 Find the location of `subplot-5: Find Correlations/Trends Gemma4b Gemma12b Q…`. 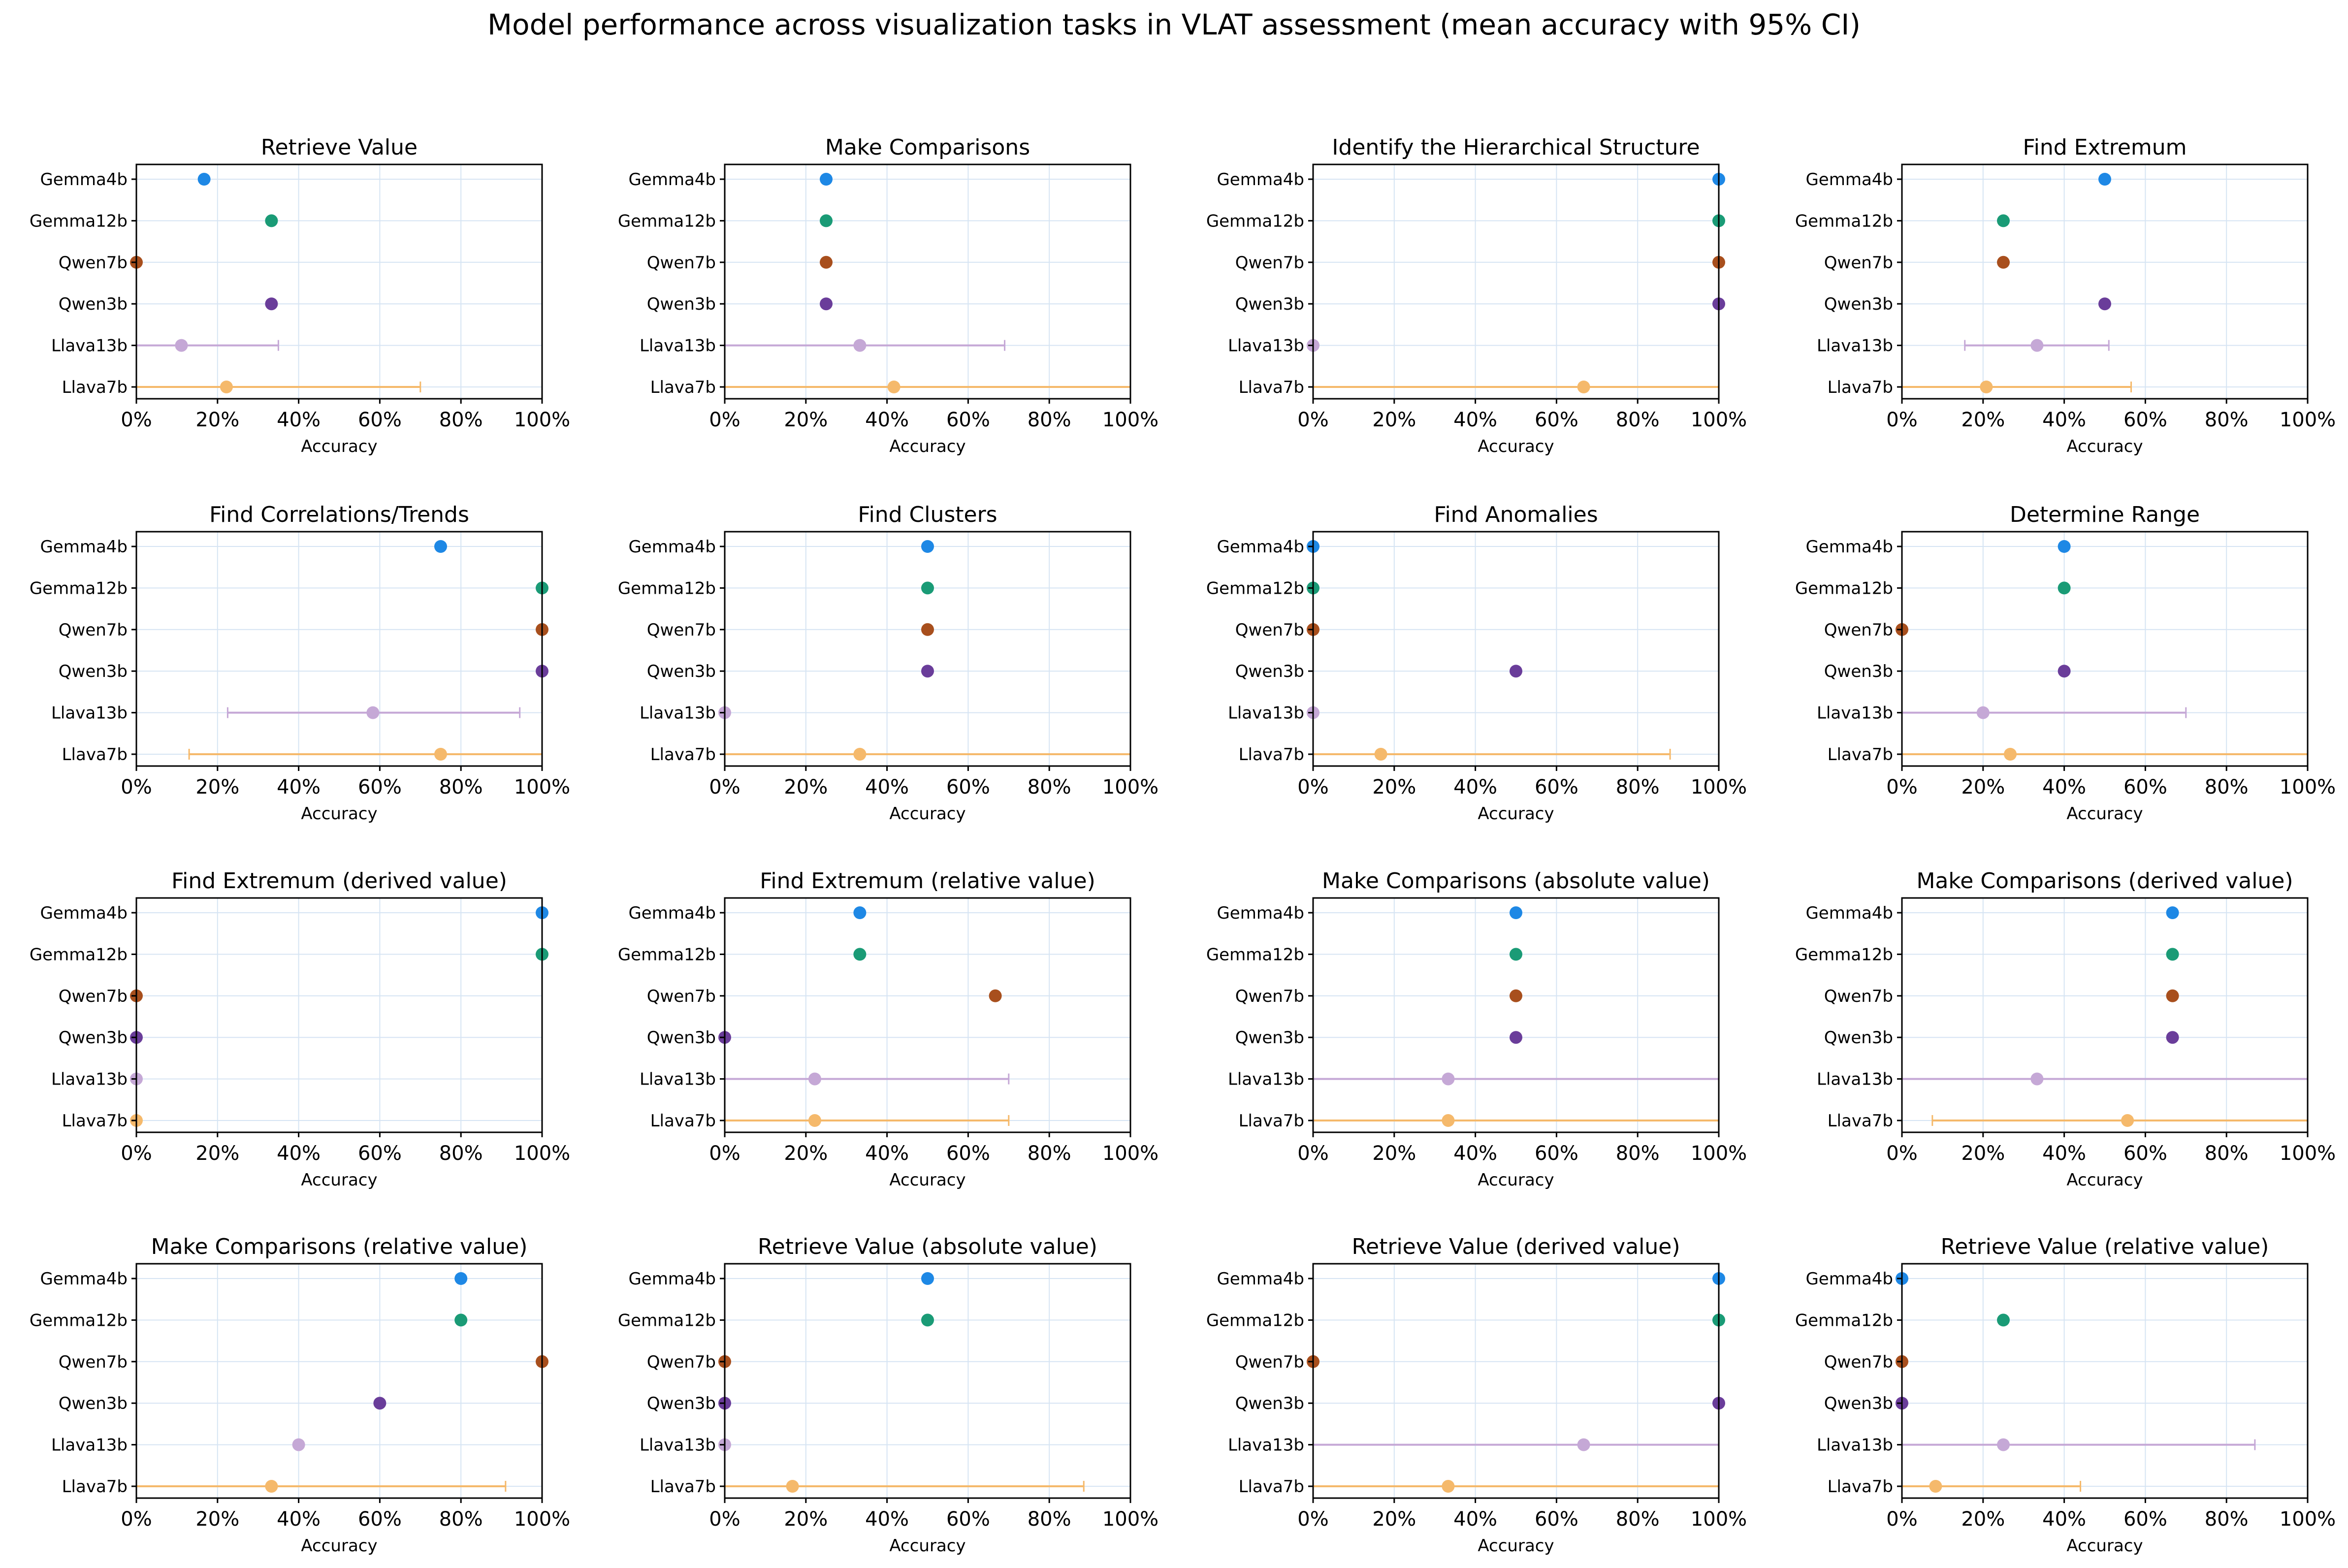

subplot-5: Find Correlations/Trends Gemma4b Gemma12b Q… is located at coordinates (300, 663).